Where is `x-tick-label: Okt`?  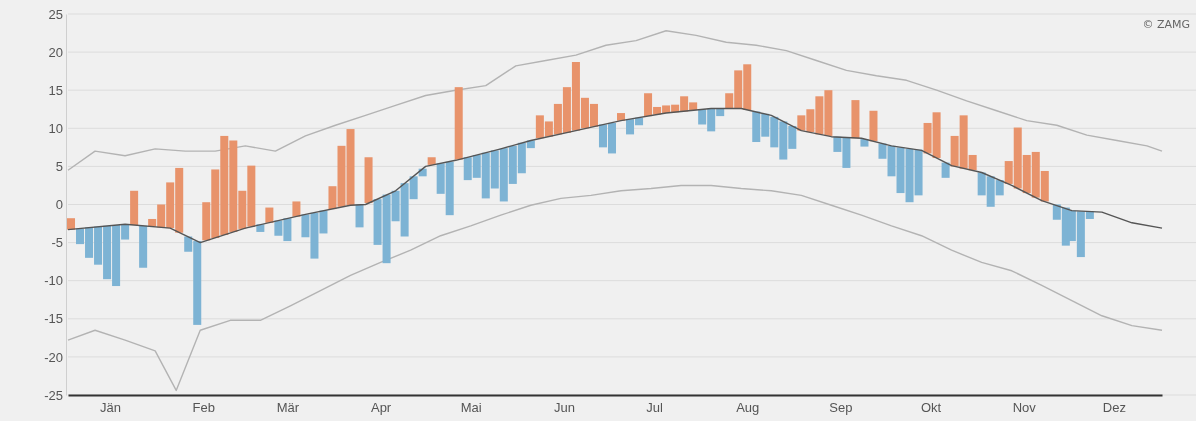 x-tick-label: Okt is located at coordinates (931, 408).